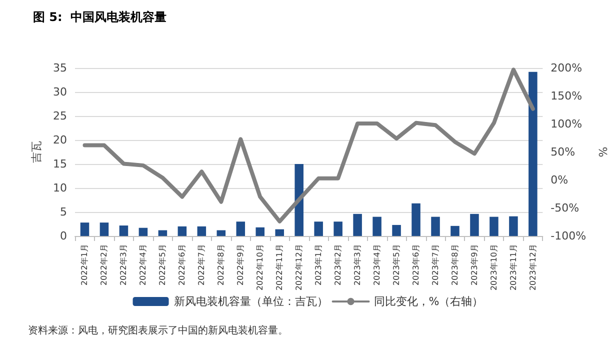 This screenshot has height=344, width=616. Describe the element at coordinates (158, 330) in the screenshot. I see `text: 资料来源：风电，研究图表展示了中国的新风电装机容量。` at that location.